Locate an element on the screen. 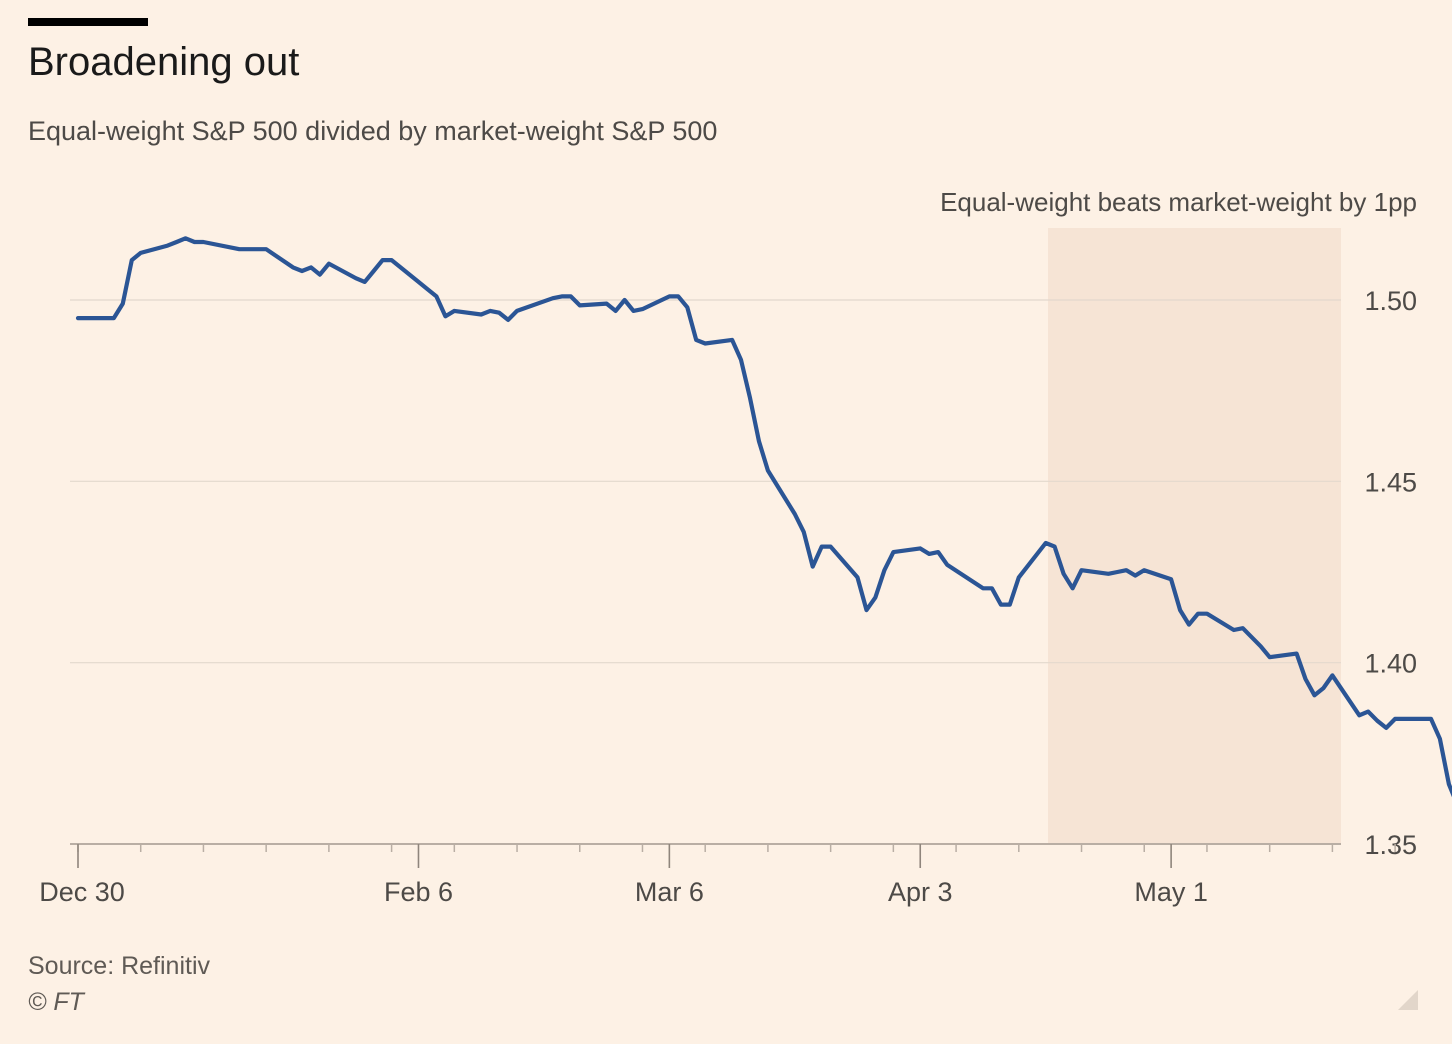 This screenshot has width=1452, height=1044. resize-handle-icon is located at coordinates (1408, 1000).